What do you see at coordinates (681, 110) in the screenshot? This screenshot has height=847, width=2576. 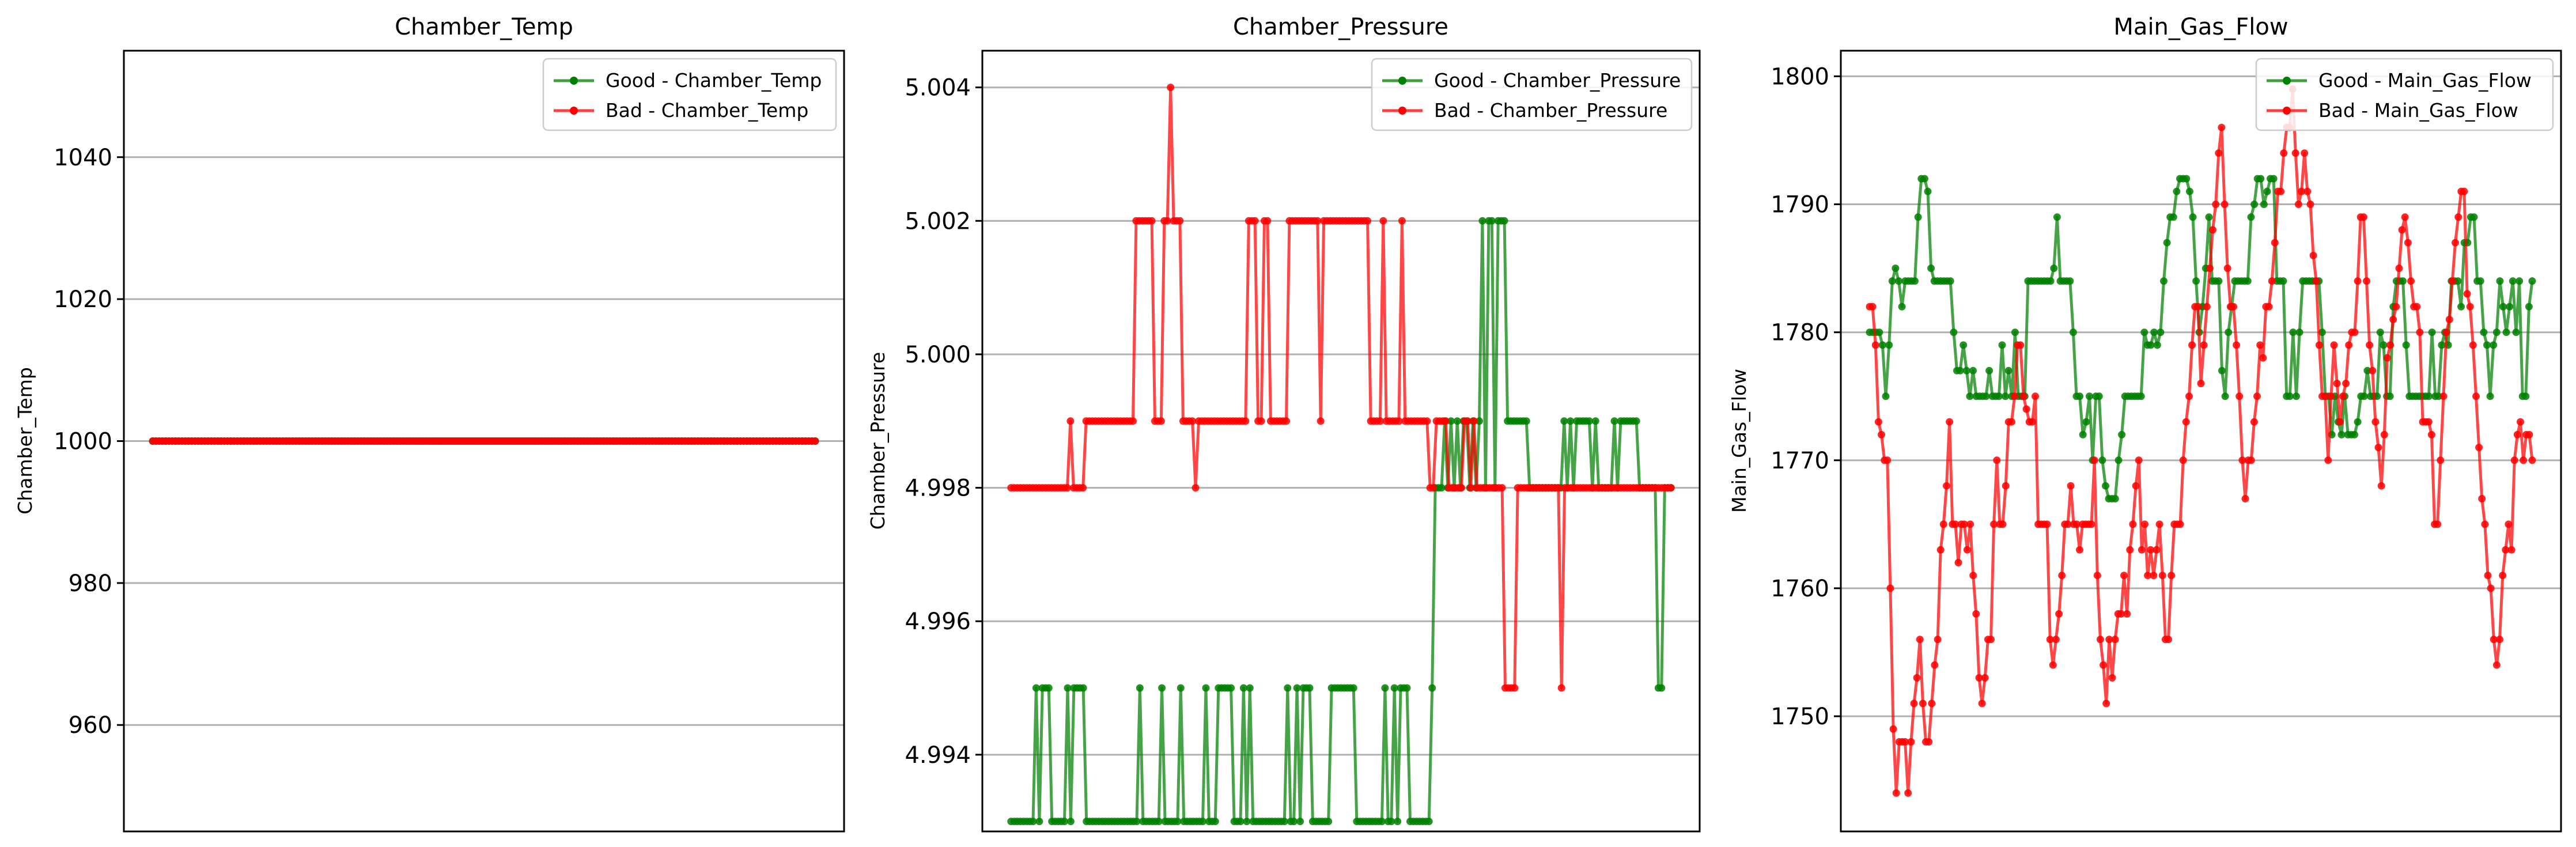 I see `legend-item: Bad - Chamber_Temp` at bounding box center [681, 110].